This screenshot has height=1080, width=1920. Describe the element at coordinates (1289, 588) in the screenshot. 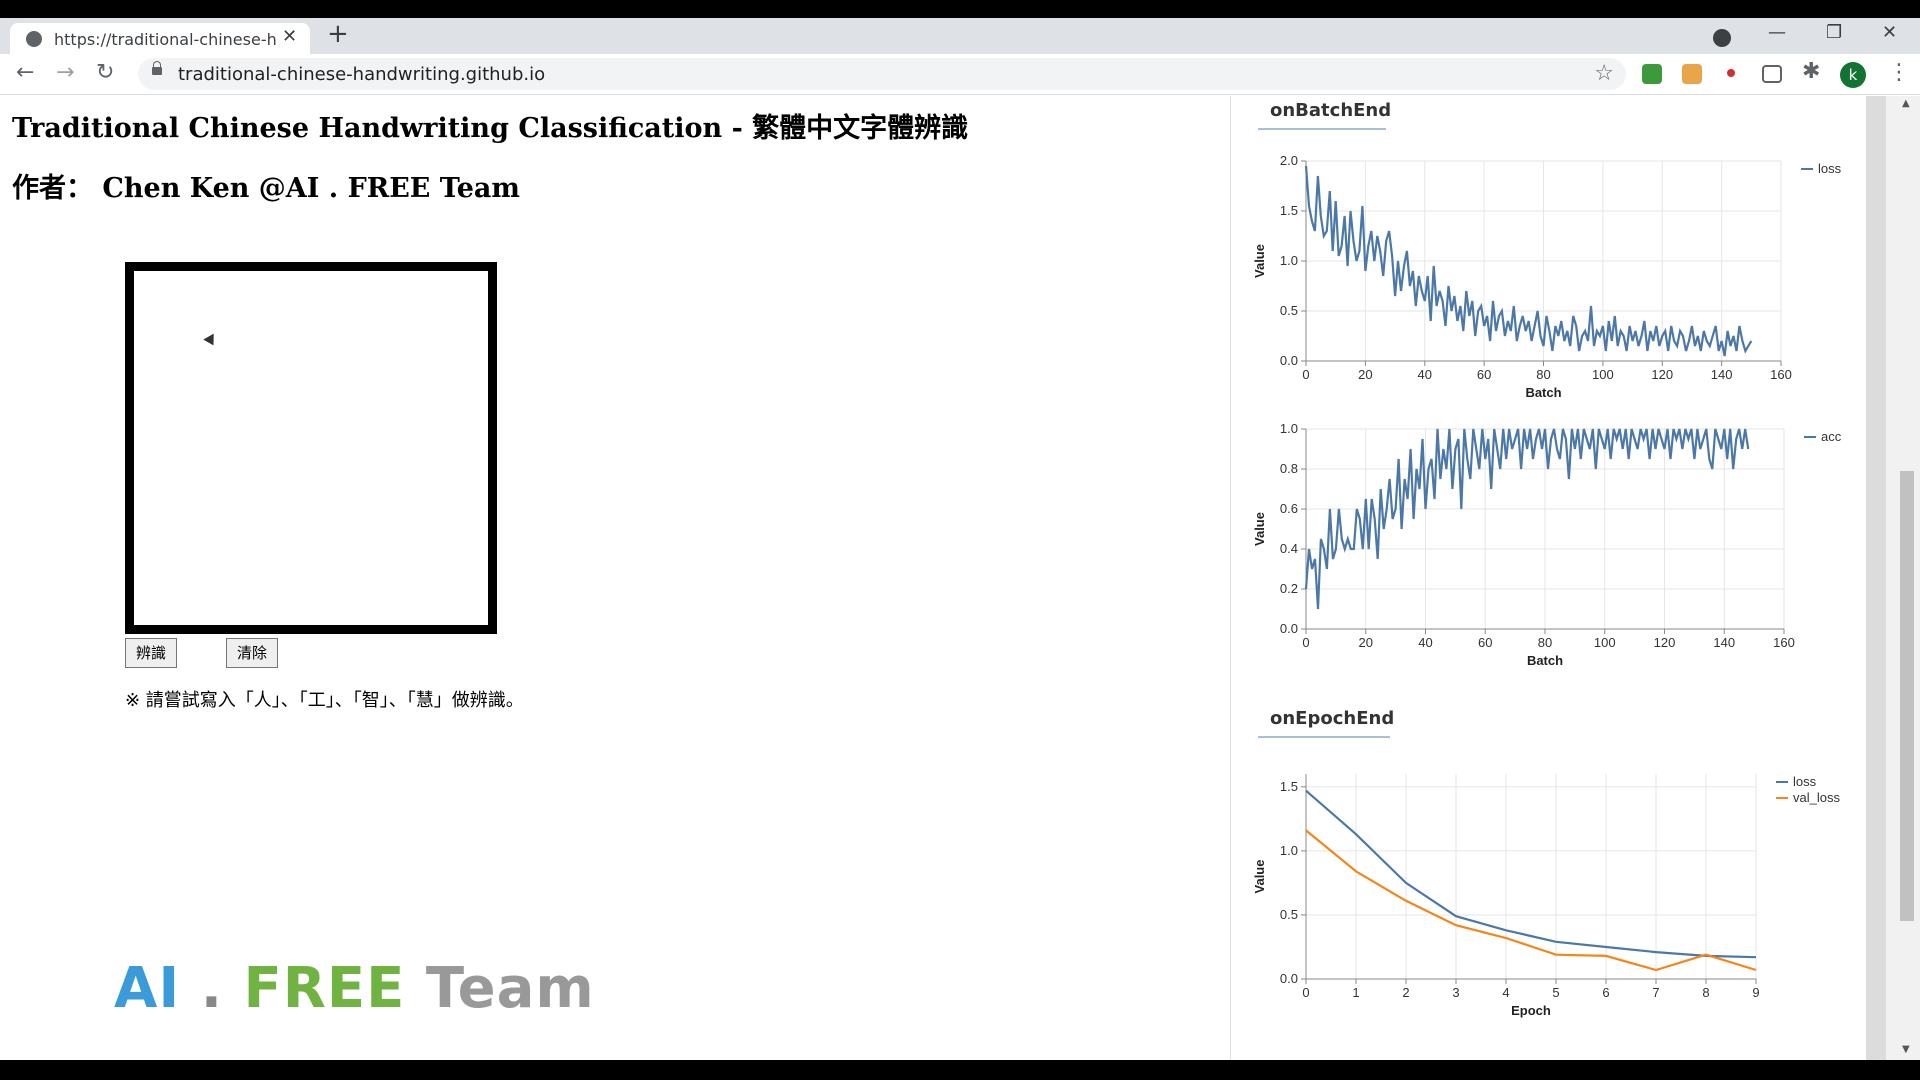

I see `y-tick-label: 0.2` at that location.